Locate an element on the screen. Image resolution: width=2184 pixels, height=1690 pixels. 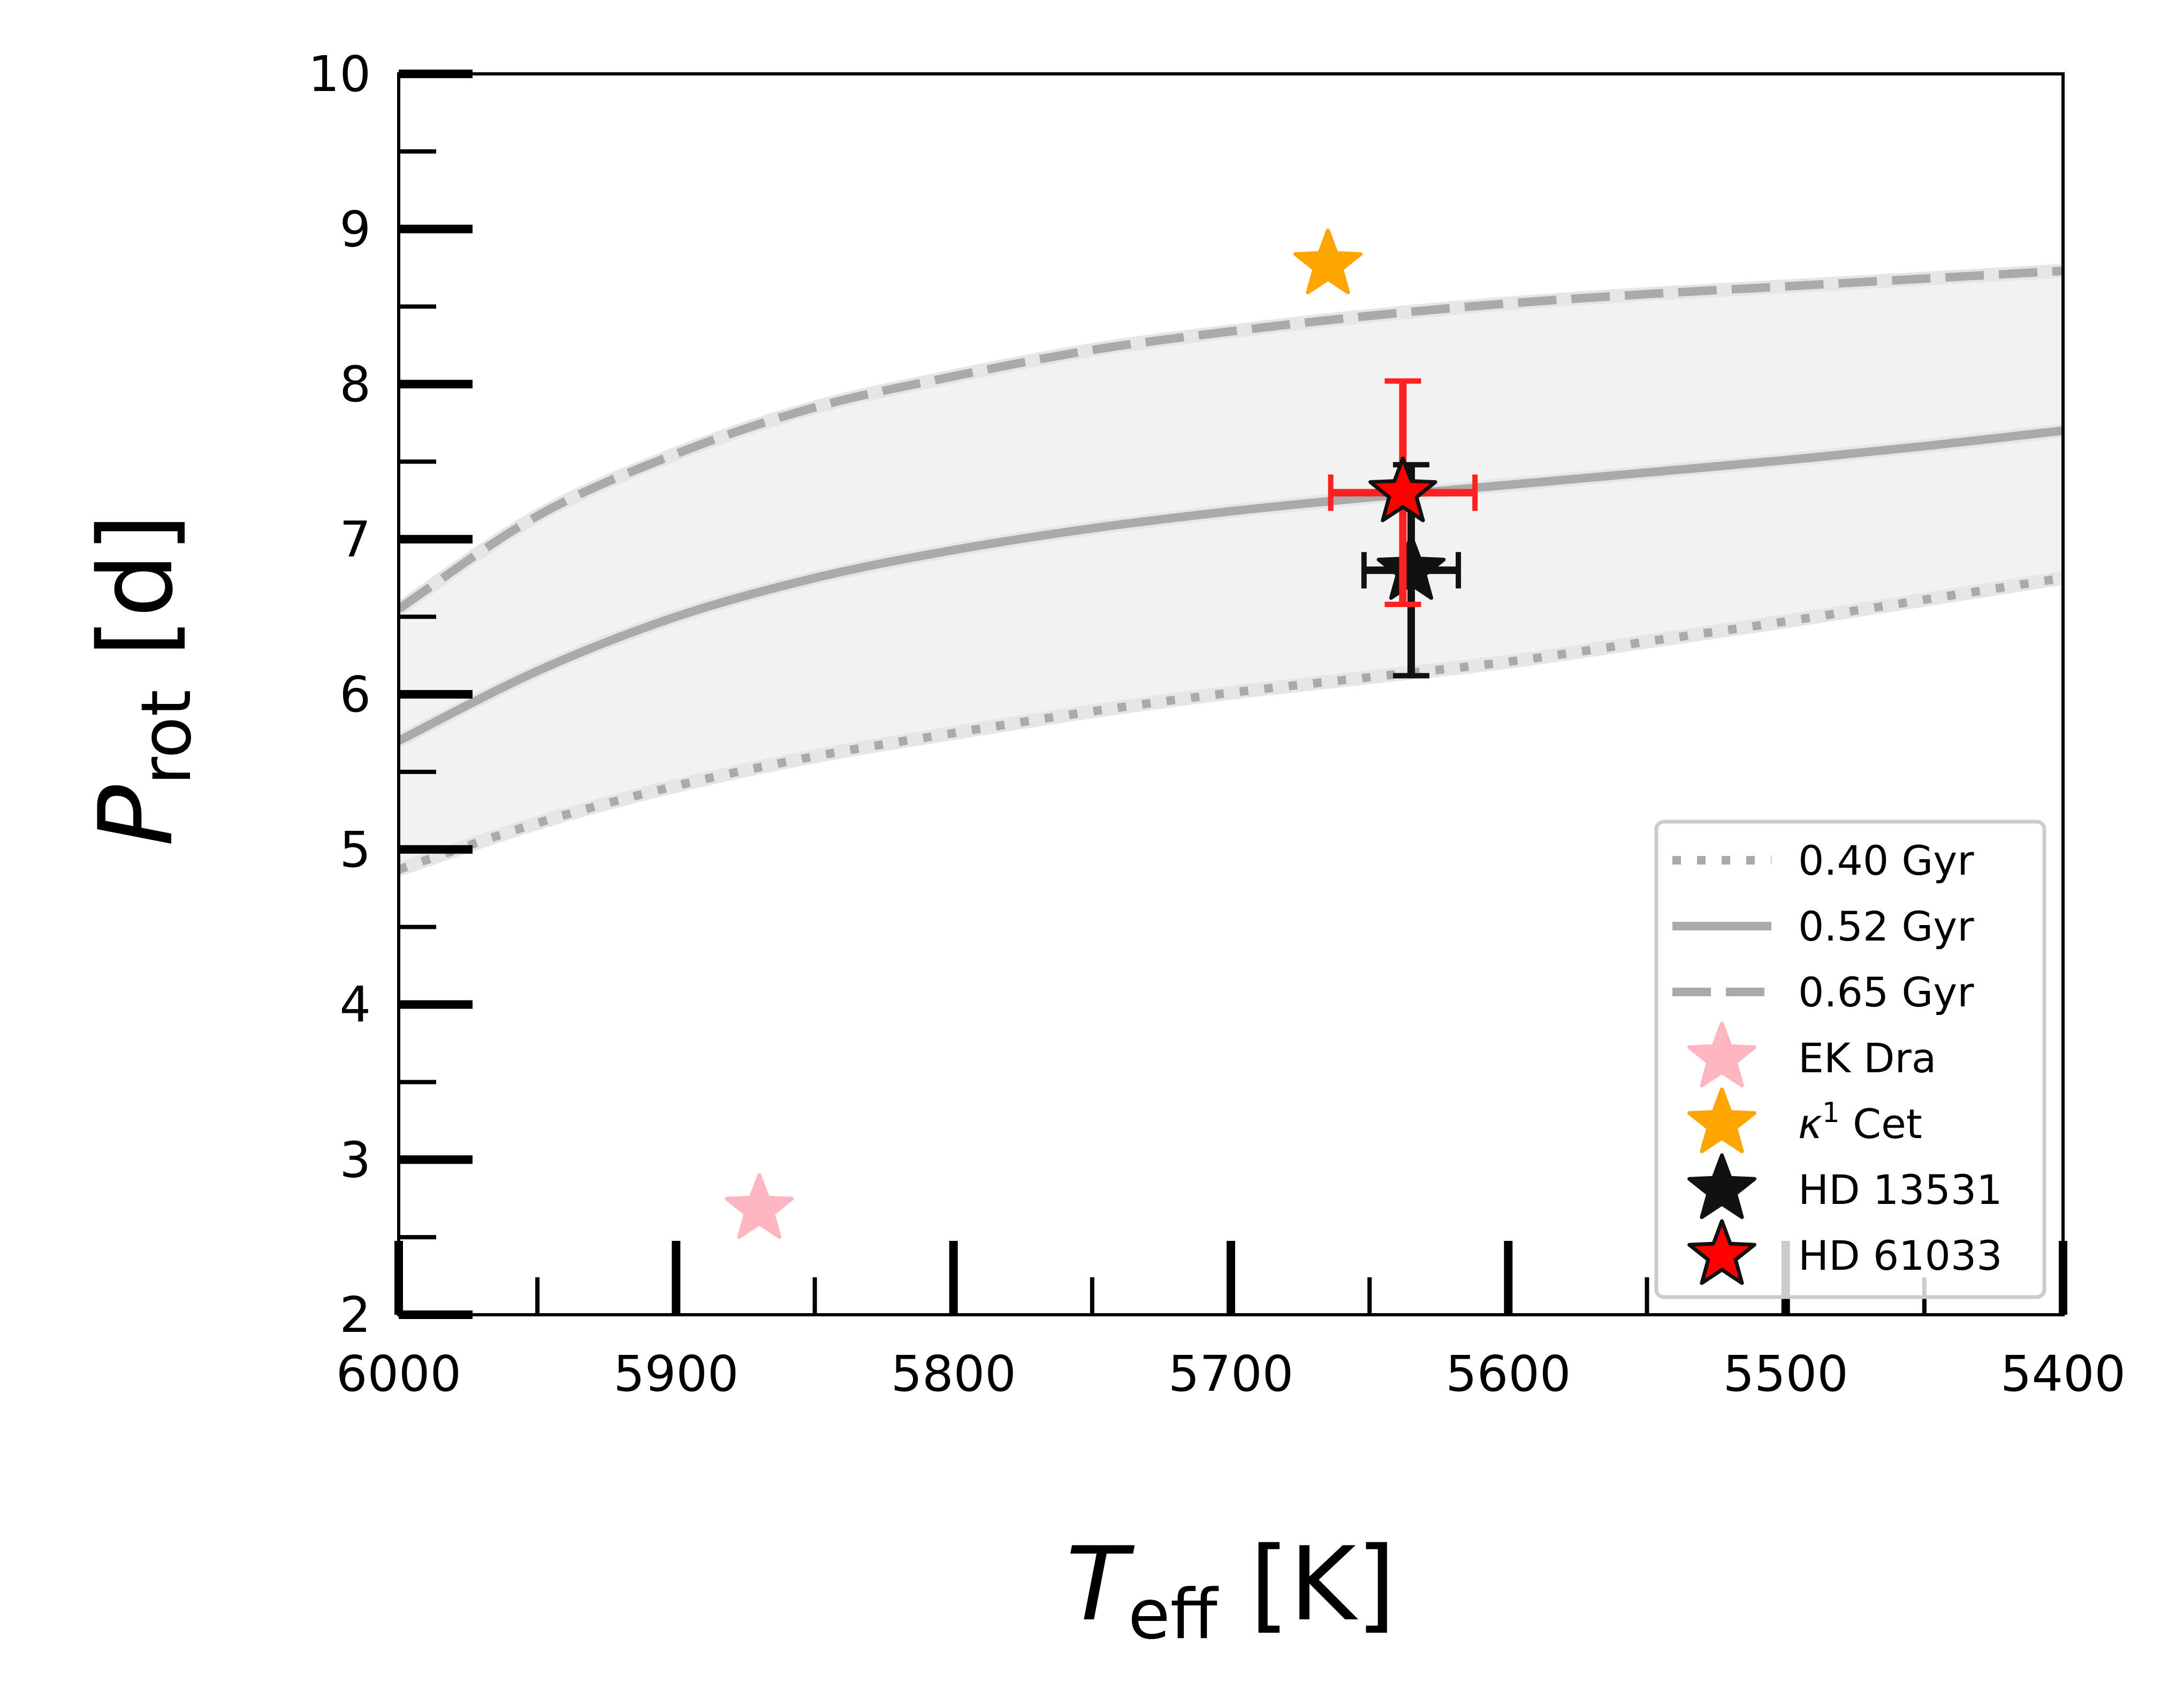
y-tick-label: 4 is located at coordinates (355, 1005).